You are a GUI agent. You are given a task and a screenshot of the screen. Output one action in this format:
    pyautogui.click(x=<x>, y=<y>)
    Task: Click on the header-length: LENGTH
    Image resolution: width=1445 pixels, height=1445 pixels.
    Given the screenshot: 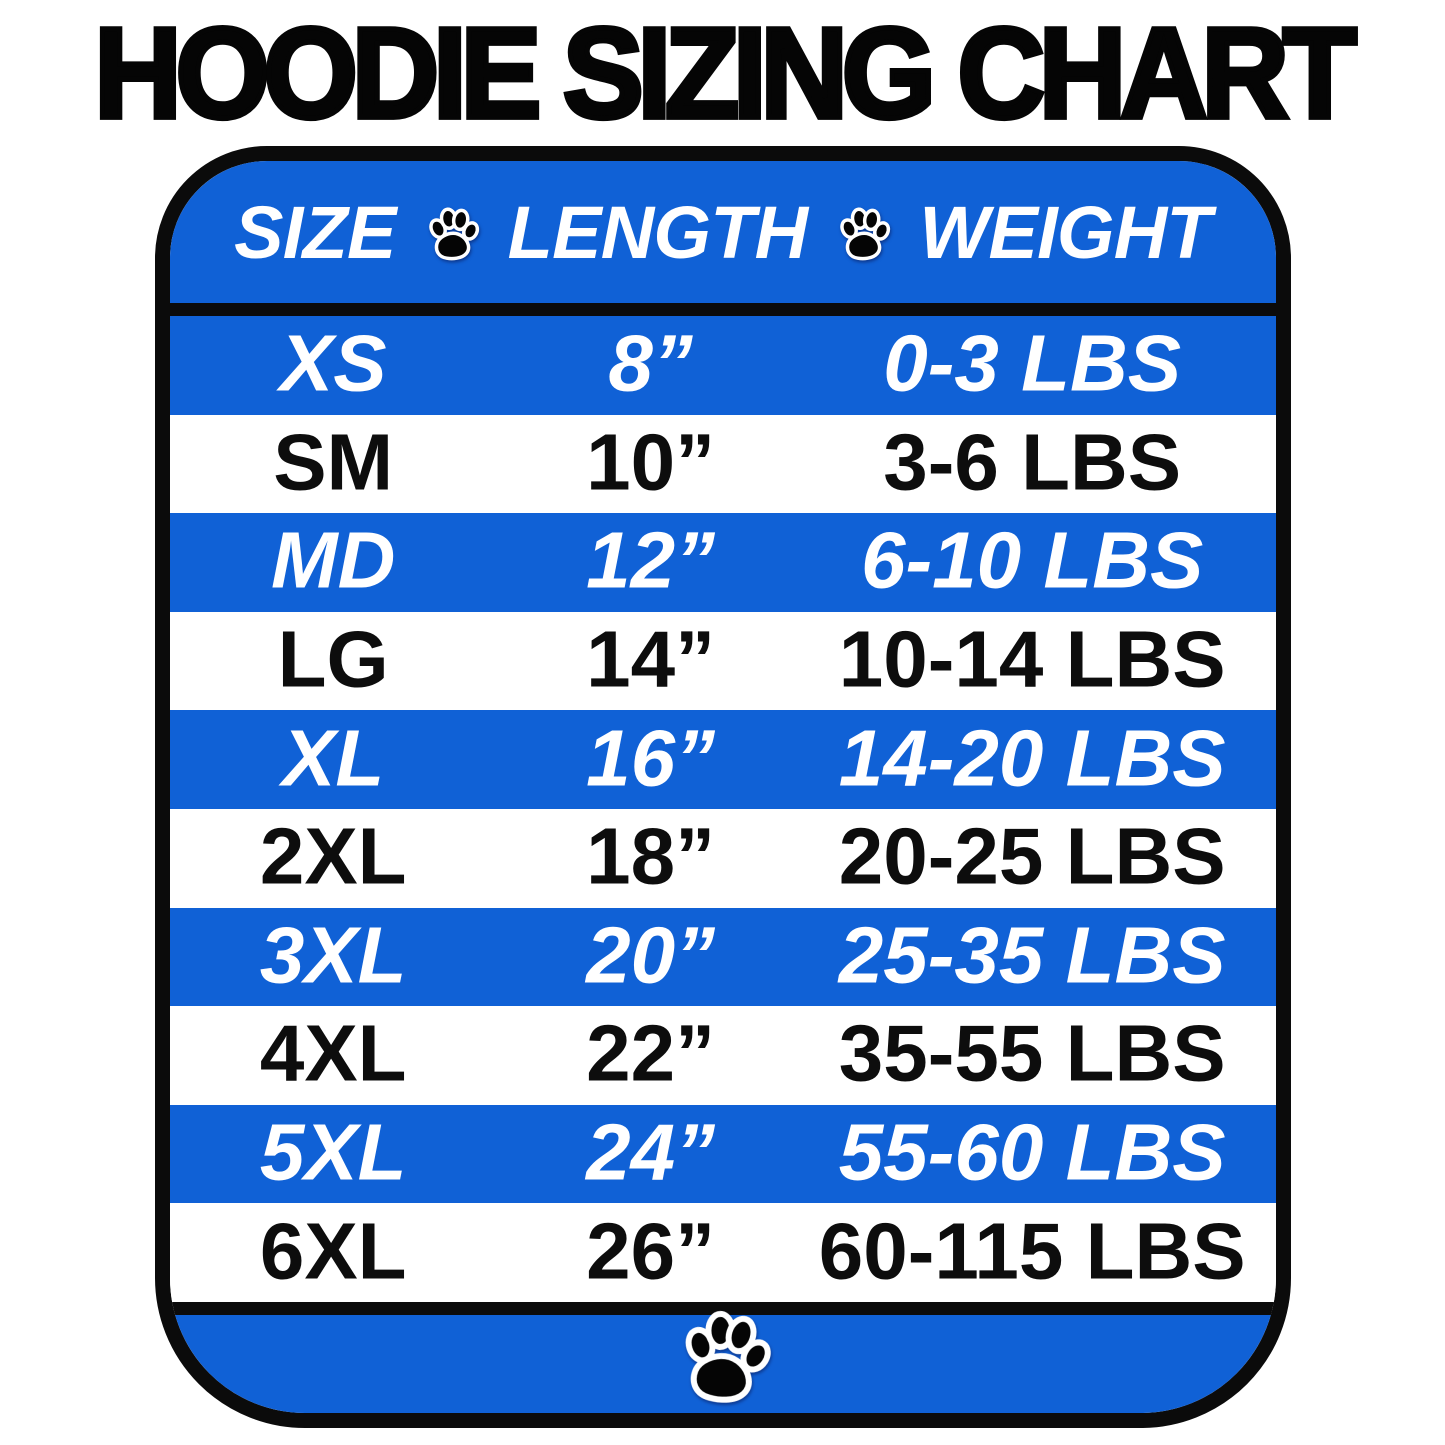 What is the action you would take?
    pyautogui.click(x=658, y=232)
    